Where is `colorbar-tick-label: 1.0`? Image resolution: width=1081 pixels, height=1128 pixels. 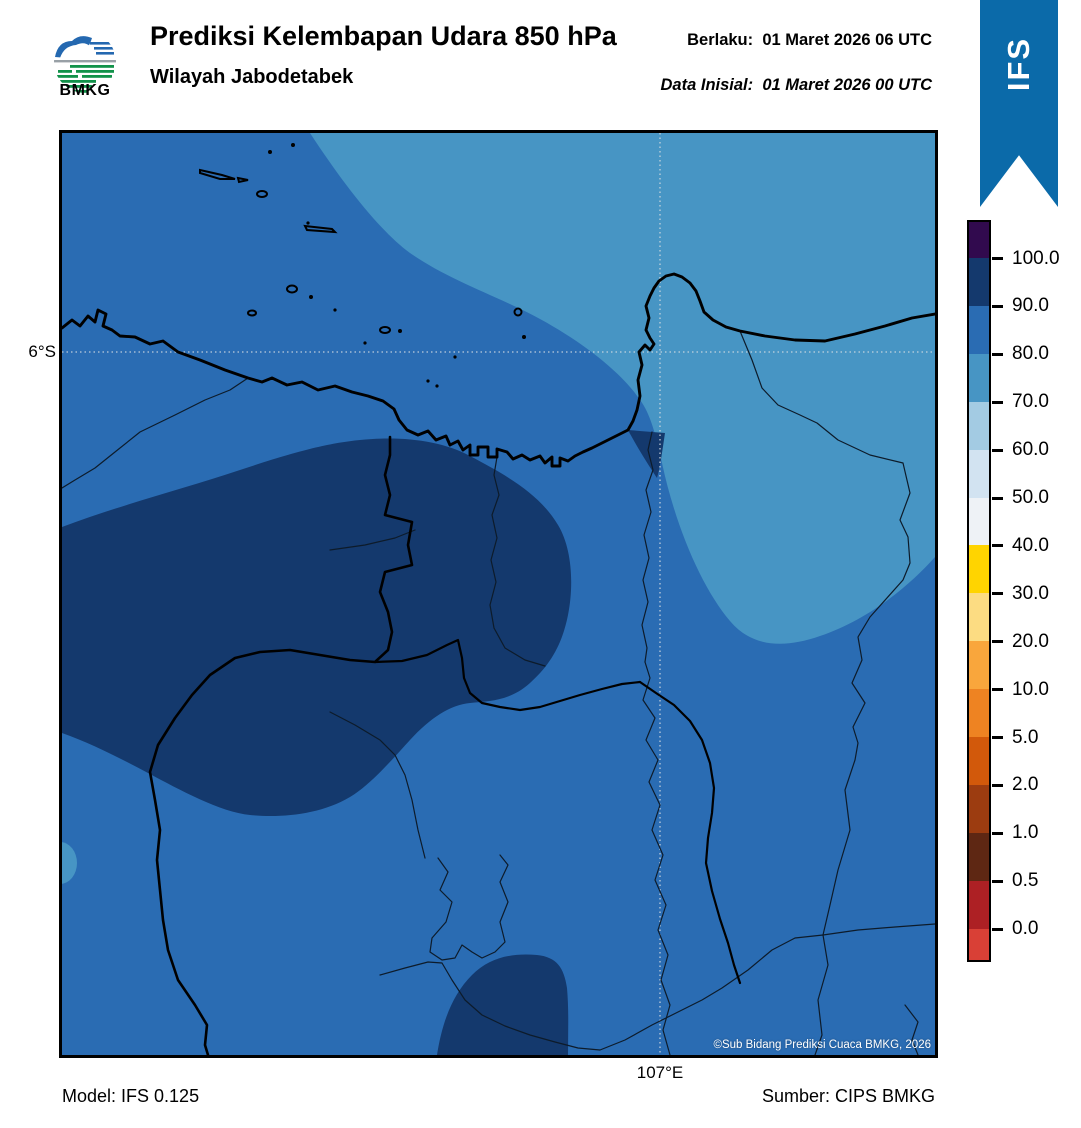 colorbar-tick-label: 1.0 is located at coordinates (1025, 833).